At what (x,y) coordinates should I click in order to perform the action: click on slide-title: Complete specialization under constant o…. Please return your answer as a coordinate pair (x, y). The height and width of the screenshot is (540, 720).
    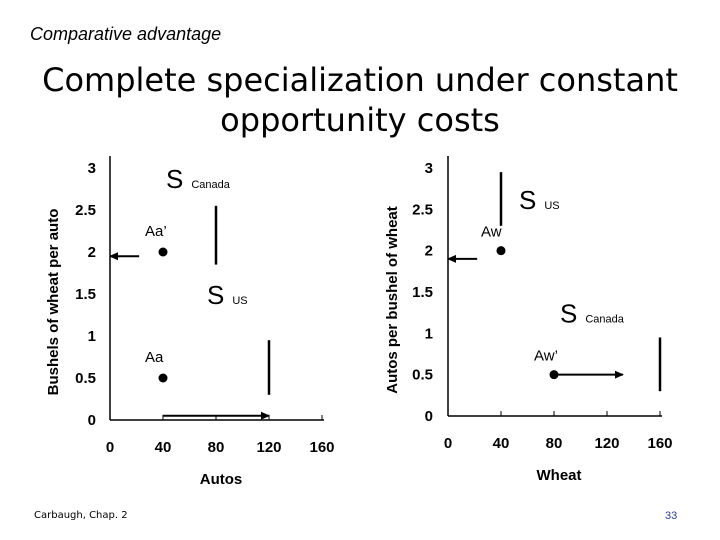
    Looking at the image, I should click on (360, 100).